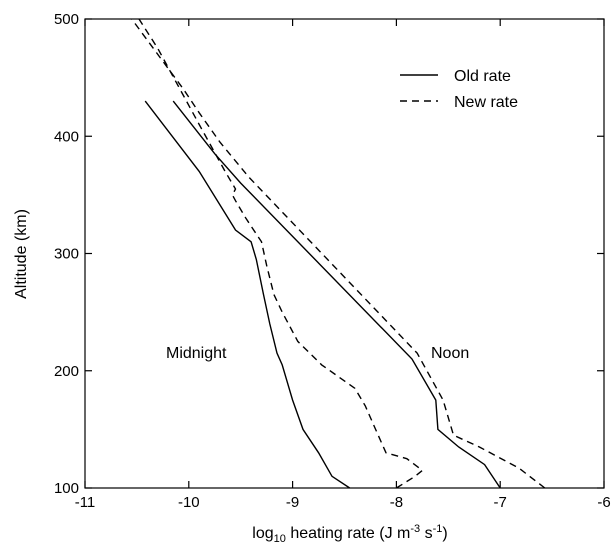 The width and height of the screenshot is (616, 550). I want to click on legend-label-new-rate: New rate, so click(486, 102).